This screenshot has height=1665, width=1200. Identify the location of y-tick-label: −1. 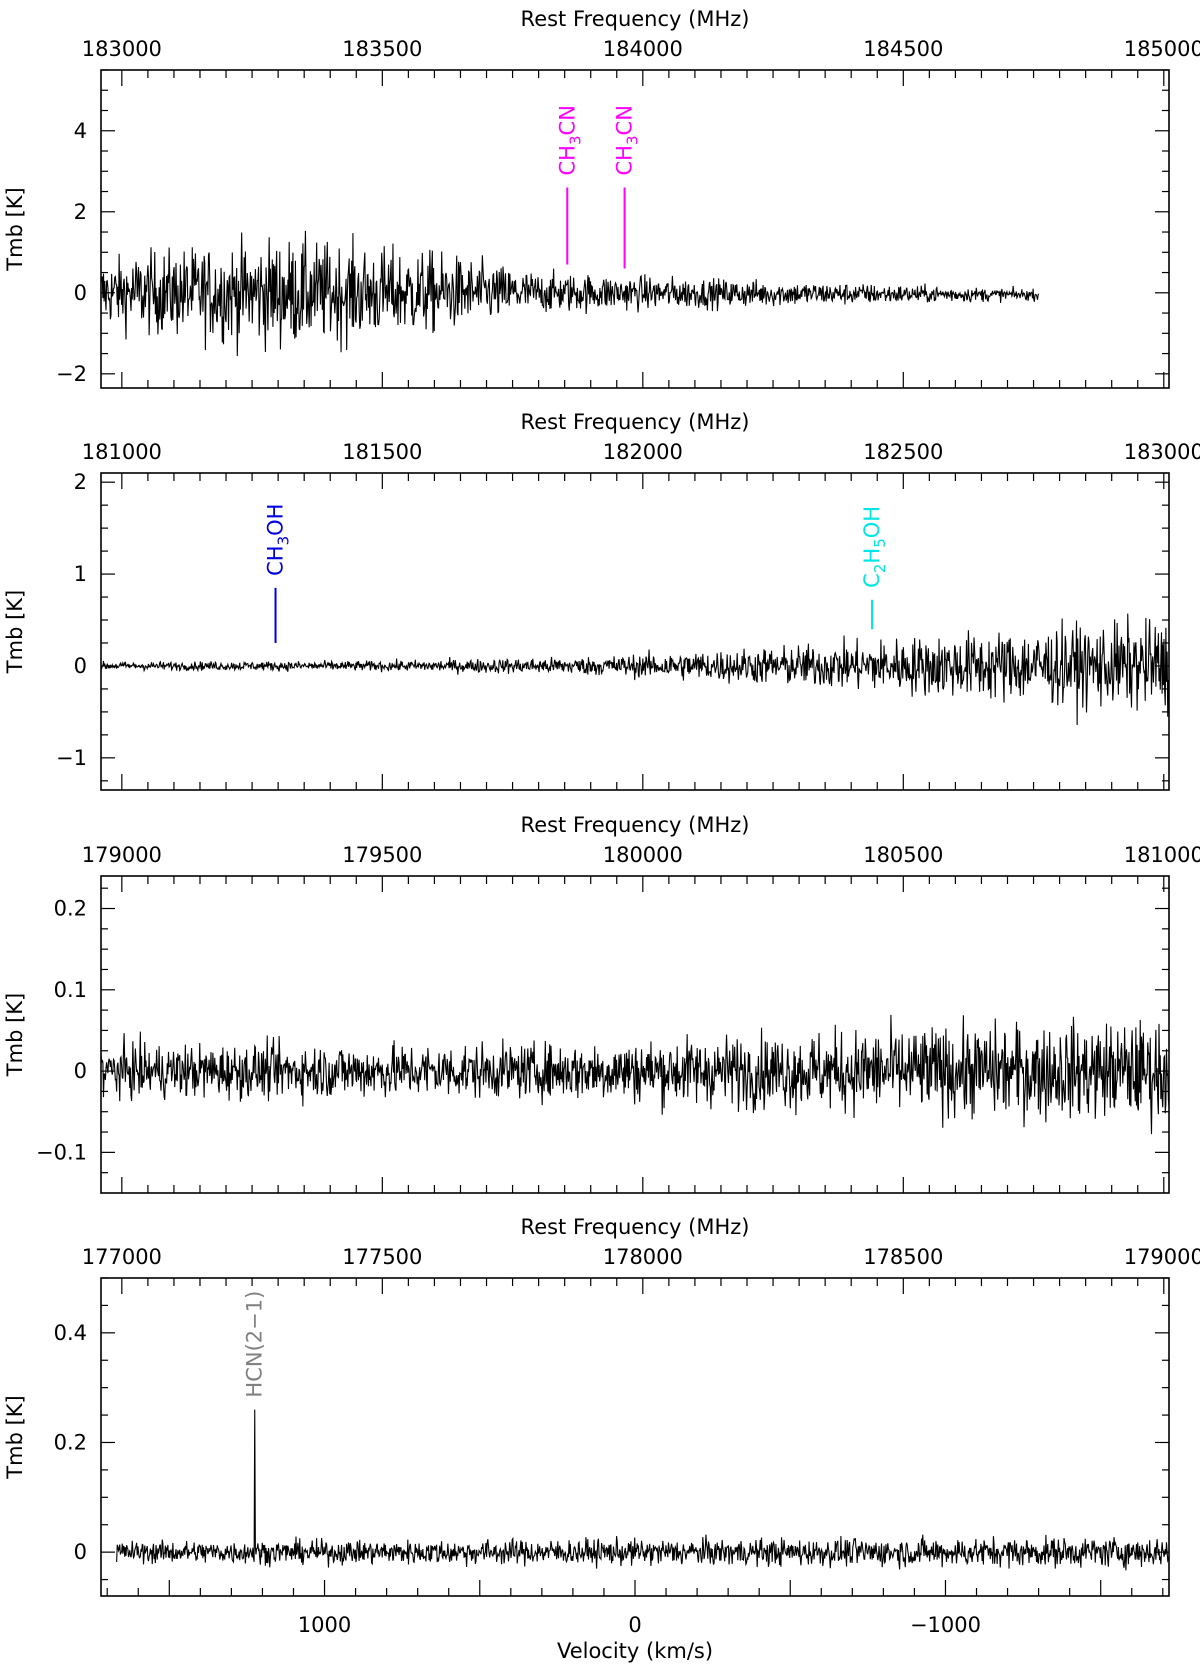
(71, 758).